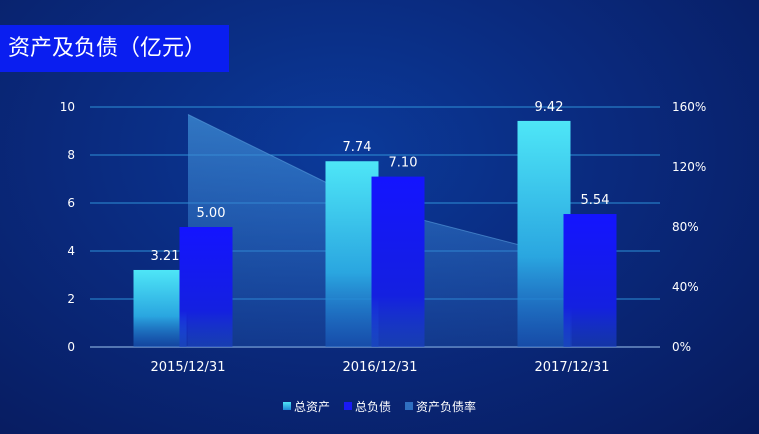 The image size is (759, 434). What do you see at coordinates (572, 367) in the screenshot?
I see `x-tick-label: 2017/12/31` at bounding box center [572, 367].